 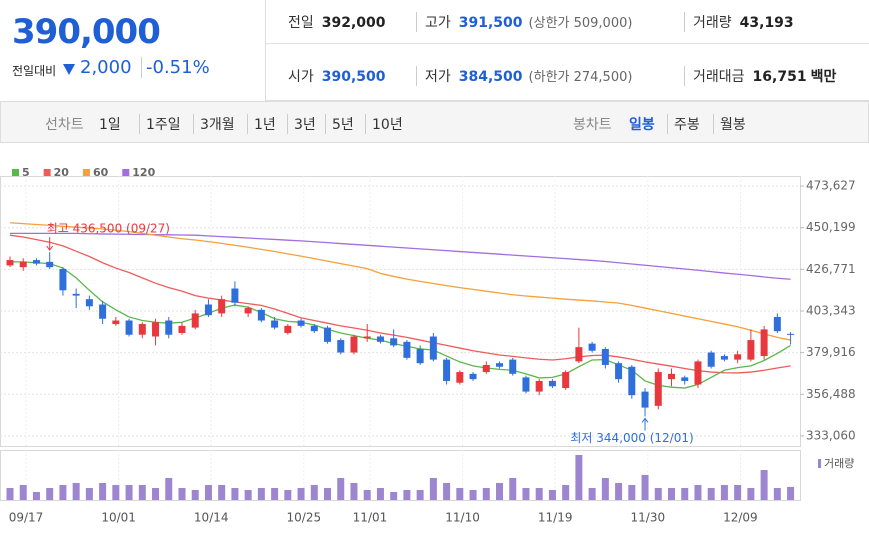 What do you see at coordinates (524, 76) in the screenshot?
I see `stat: 저가 384,500 (하한가 274,500)` at bounding box center [524, 76].